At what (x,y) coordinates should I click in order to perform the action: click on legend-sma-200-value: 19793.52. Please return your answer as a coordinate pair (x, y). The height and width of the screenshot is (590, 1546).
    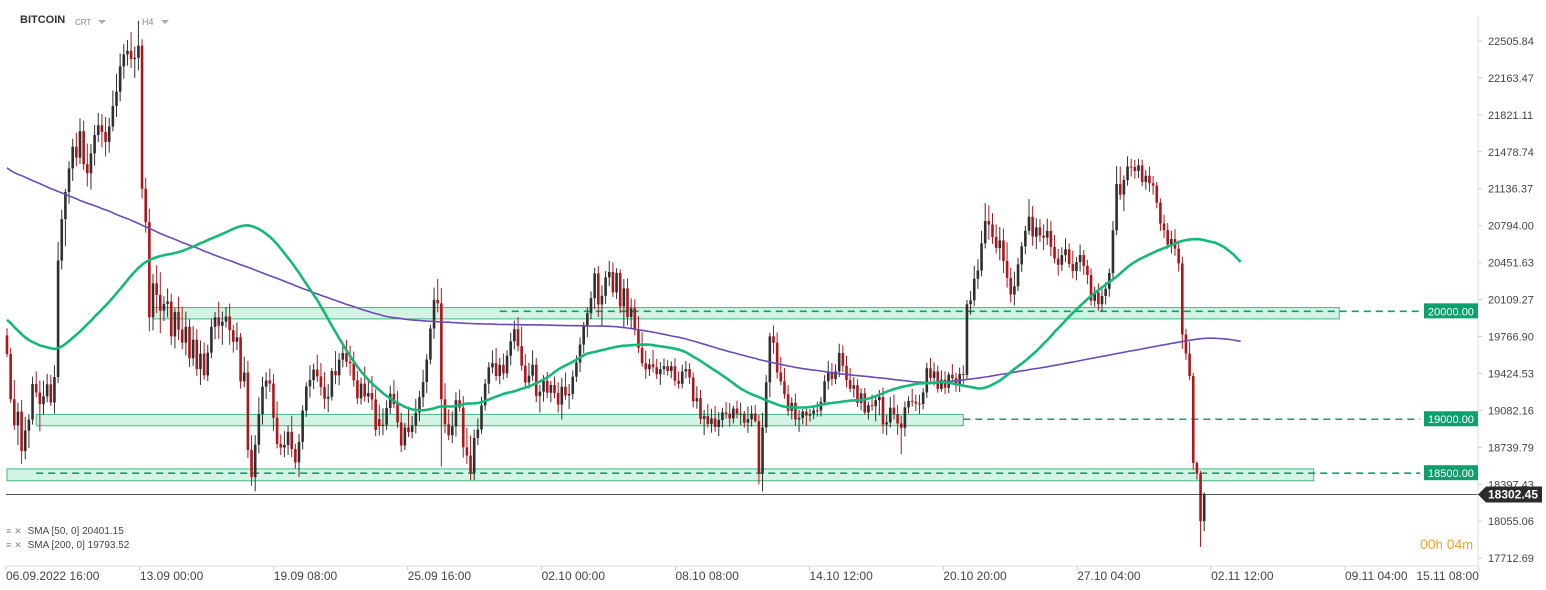
    Looking at the image, I should click on (108, 545).